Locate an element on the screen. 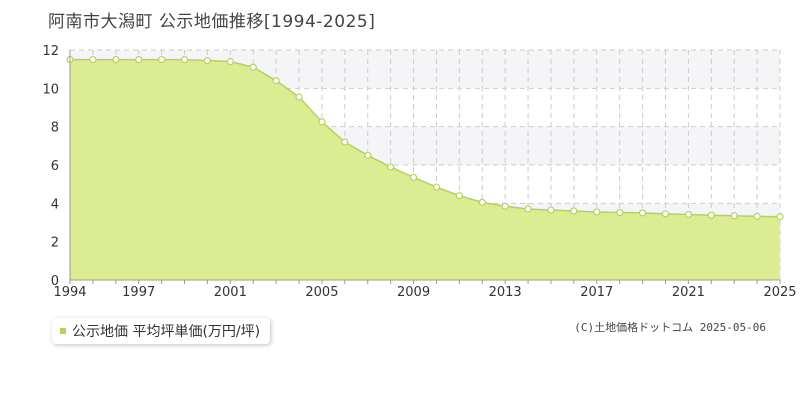 The image size is (800, 400). x-tick-label: 2009 is located at coordinates (413, 292).